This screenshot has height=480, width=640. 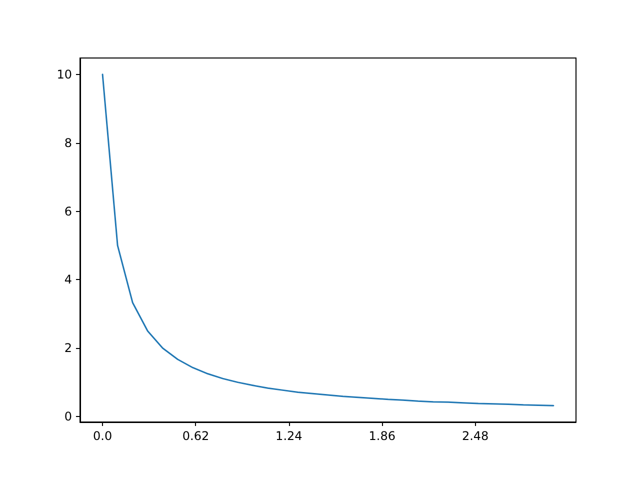 What do you see at coordinates (68, 417) in the screenshot?
I see `y-tick-label: 0` at bounding box center [68, 417].